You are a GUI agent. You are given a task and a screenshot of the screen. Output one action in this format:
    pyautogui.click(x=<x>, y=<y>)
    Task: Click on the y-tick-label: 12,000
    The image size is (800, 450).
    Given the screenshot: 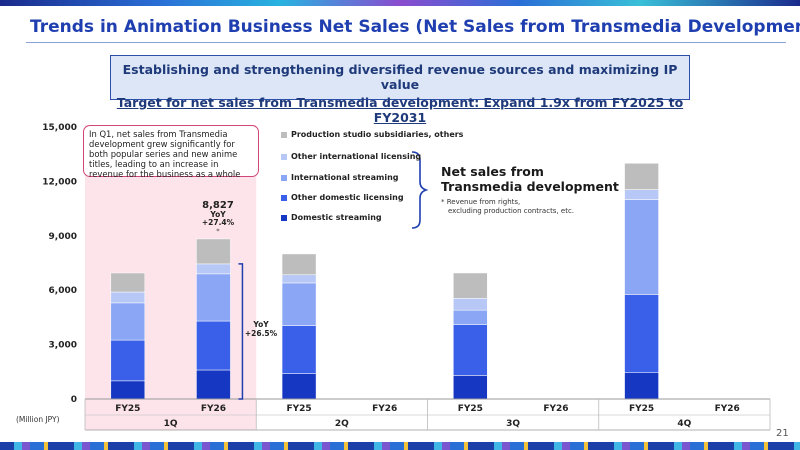 What is the action you would take?
    pyautogui.click(x=59, y=182)
    